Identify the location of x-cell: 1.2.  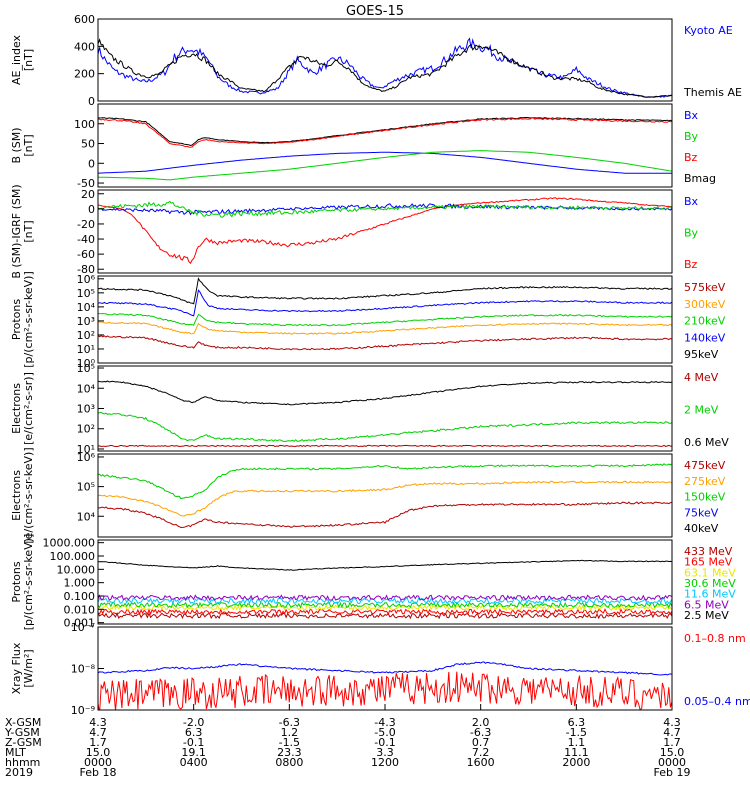
(290, 732).